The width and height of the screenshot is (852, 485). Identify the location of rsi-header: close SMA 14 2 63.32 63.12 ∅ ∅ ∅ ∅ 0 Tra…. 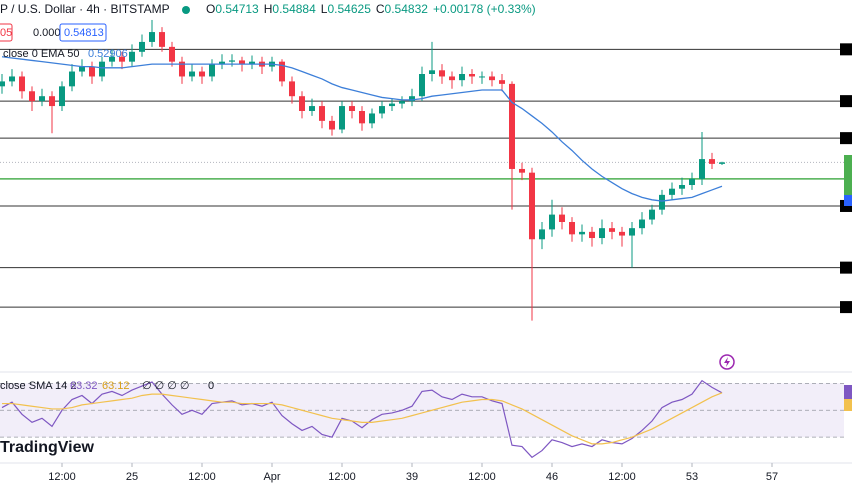
(107, 418).